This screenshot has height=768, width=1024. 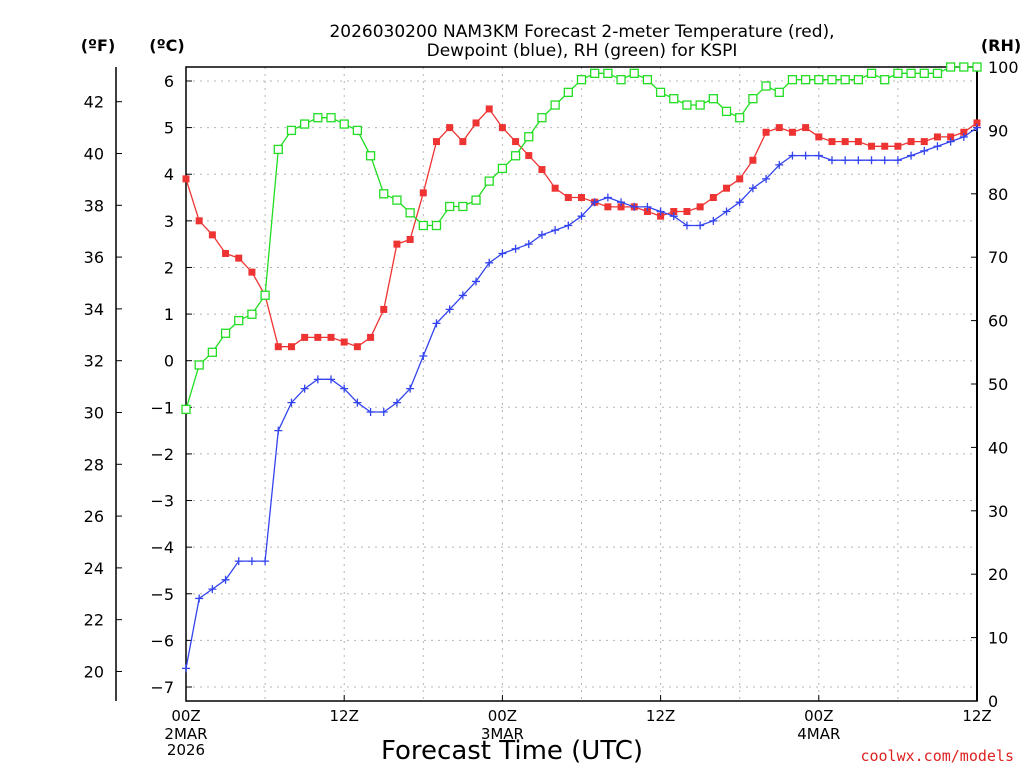 What do you see at coordinates (98, 45) in the screenshot?
I see `fahrenheit-unit-label: (ºF)` at bounding box center [98, 45].